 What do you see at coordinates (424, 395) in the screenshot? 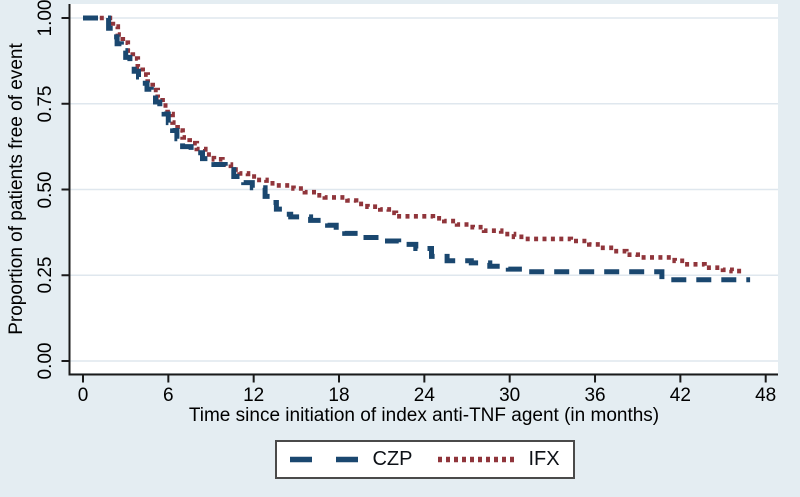
I see `x-tick-label: 24` at bounding box center [424, 395].